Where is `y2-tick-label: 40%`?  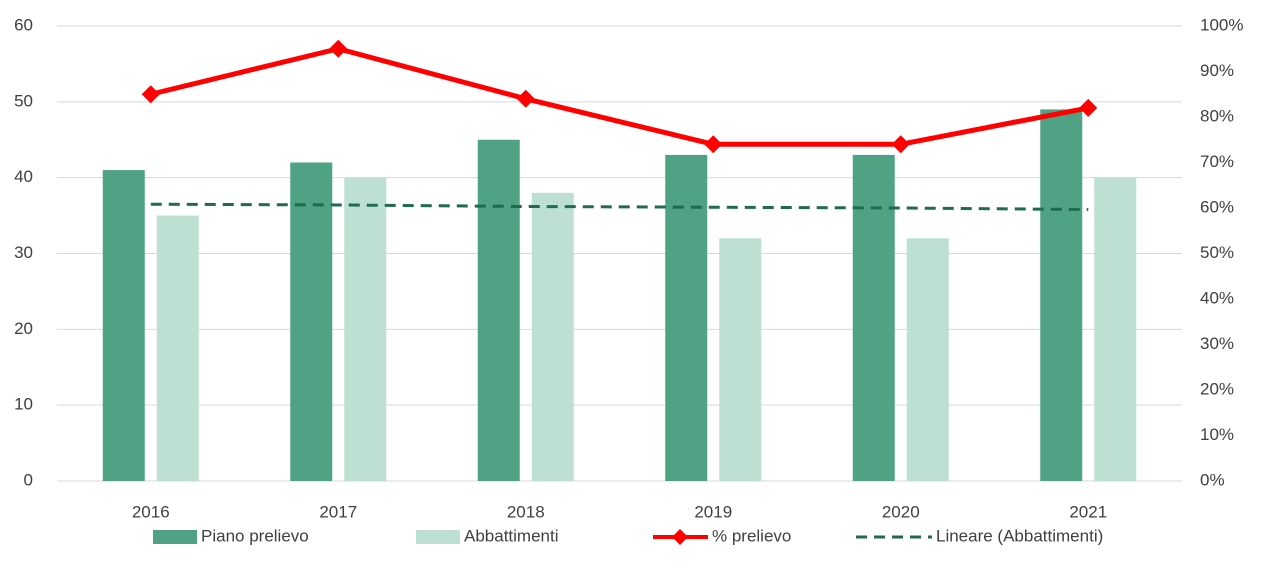 y2-tick-label: 40% is located at coordinates (1217, 297).